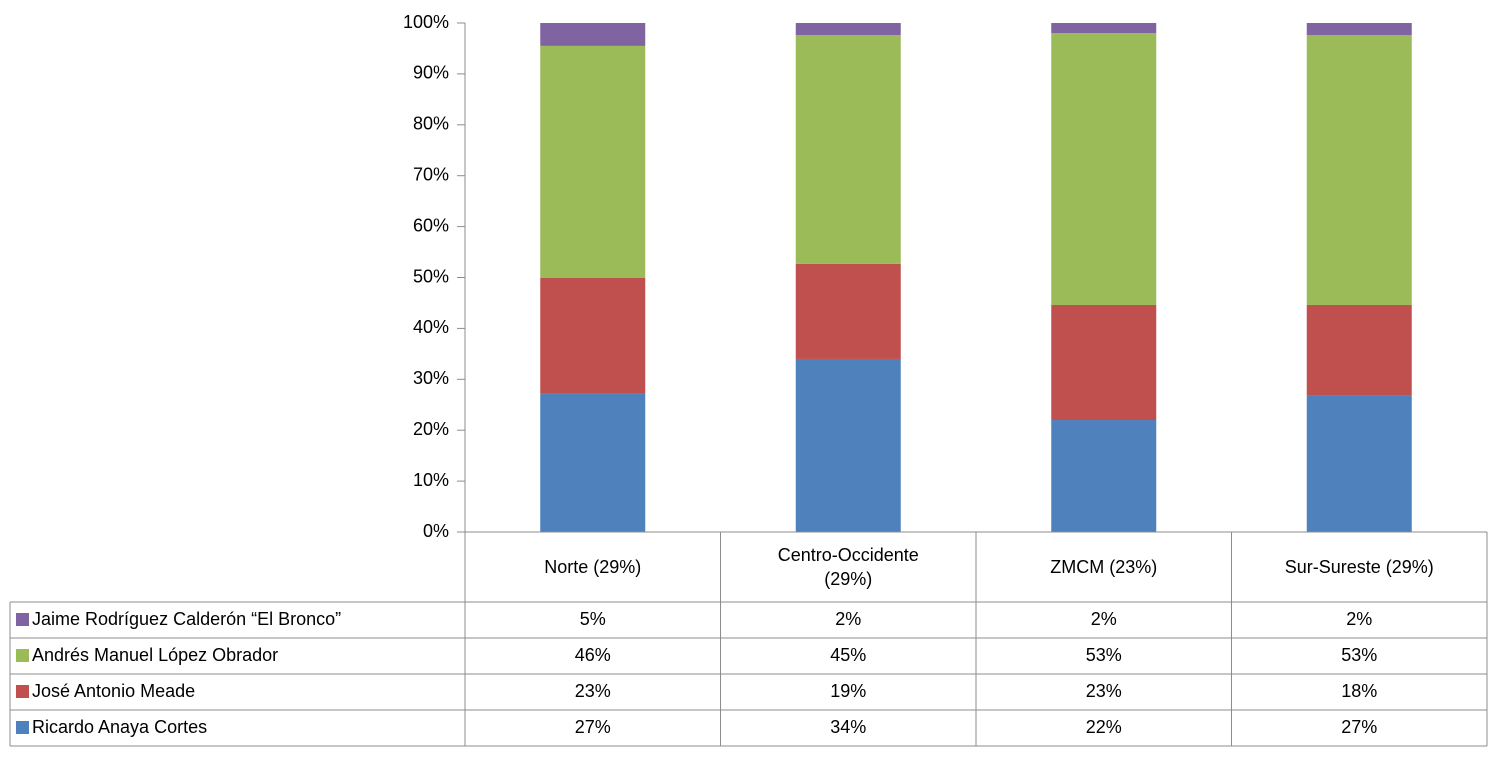  I want to click on y-tick-label: 50%, so click(431, 276).